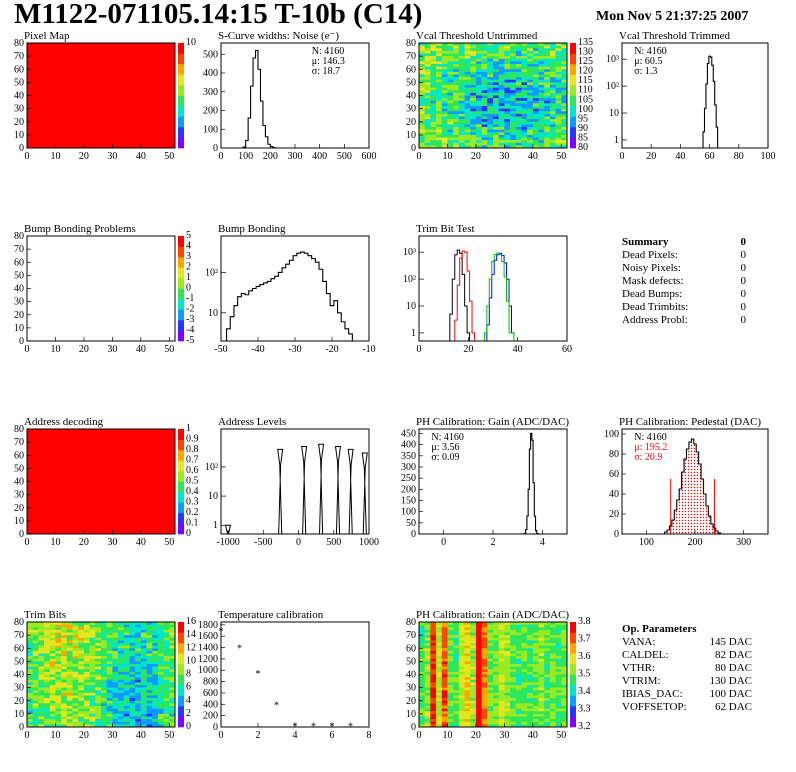  I want to click on summary-label: Dead Pixels:, so click(650, 255).